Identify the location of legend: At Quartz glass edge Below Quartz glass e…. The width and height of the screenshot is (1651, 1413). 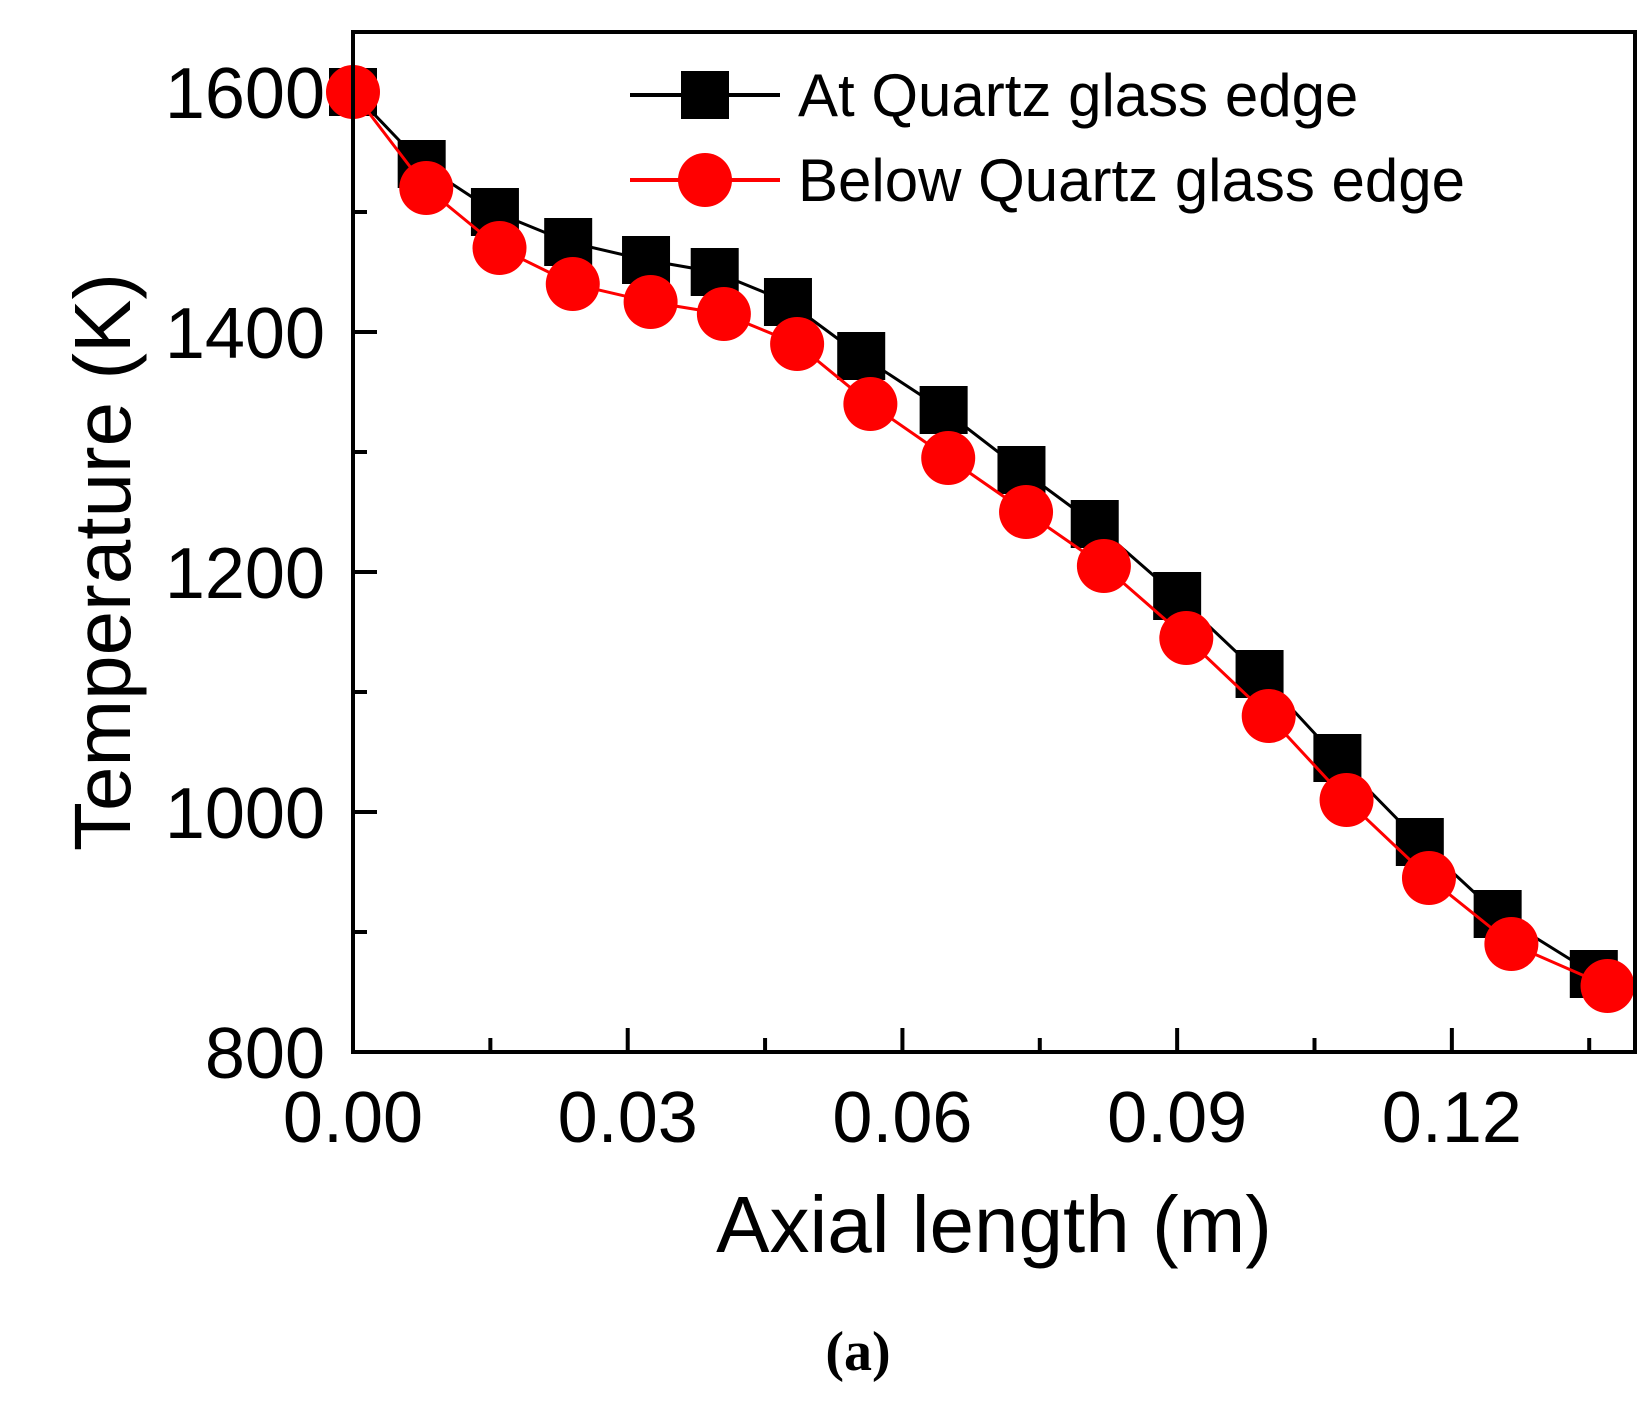
(1047, 138).